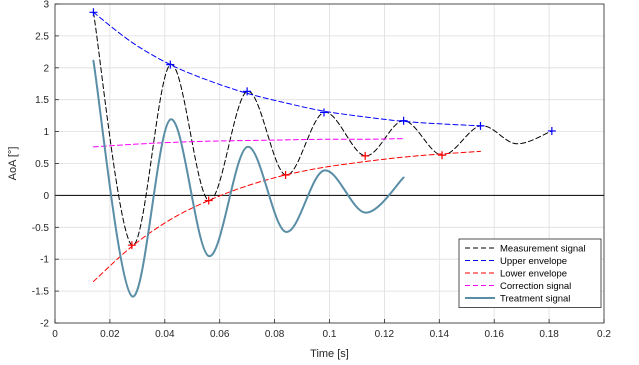  Describe the element at coordinates (55, 334) in the screenshot. I see `x-tick-label: 0` at that location.